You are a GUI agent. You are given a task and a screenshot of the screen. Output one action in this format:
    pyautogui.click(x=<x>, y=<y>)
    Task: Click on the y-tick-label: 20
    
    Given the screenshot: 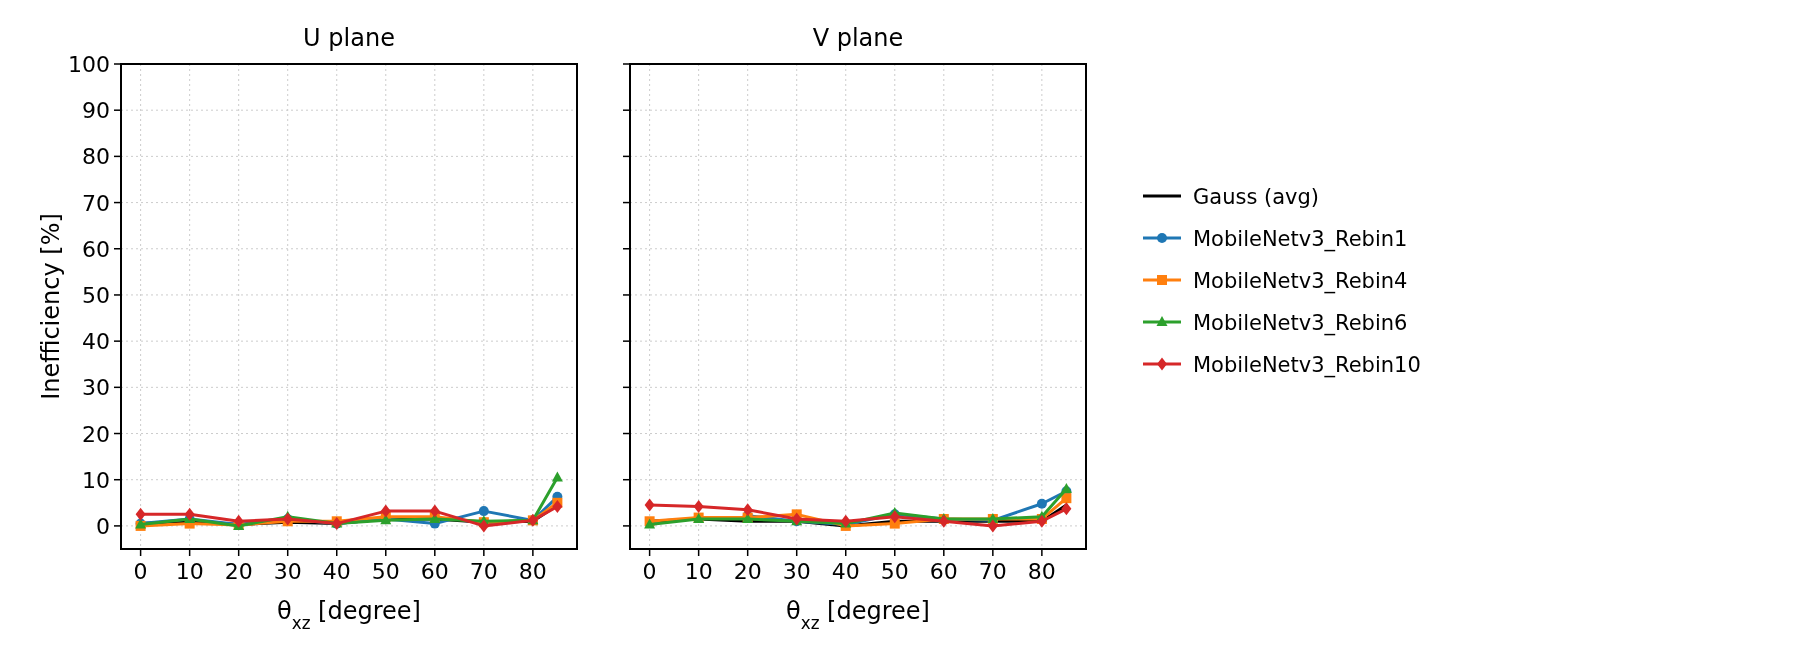 What is the action you would take?
    pyautogui.click(x=96, y=434)
    